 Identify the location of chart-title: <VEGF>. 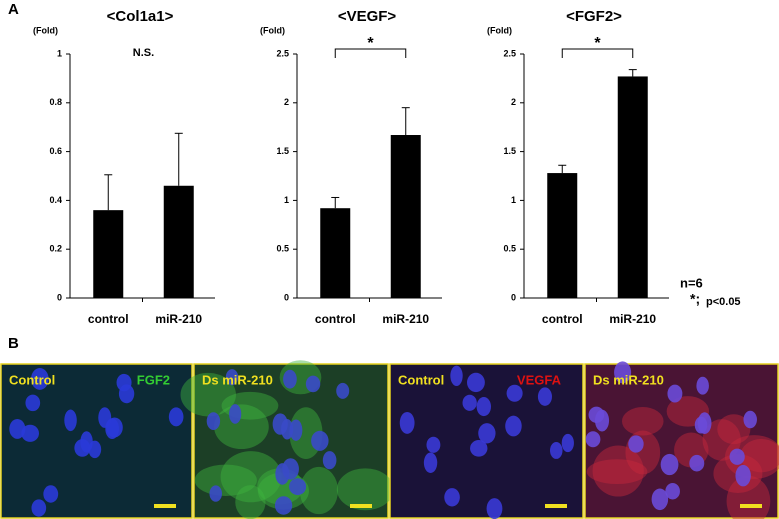
(367, 16).